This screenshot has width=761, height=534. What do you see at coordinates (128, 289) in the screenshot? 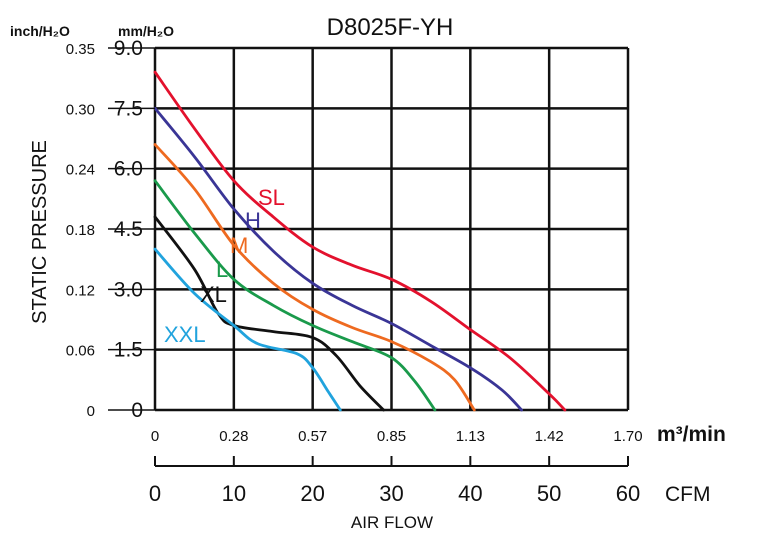
I see `y-tick-label-mm: 3.0` at bounding box center [128, 289].